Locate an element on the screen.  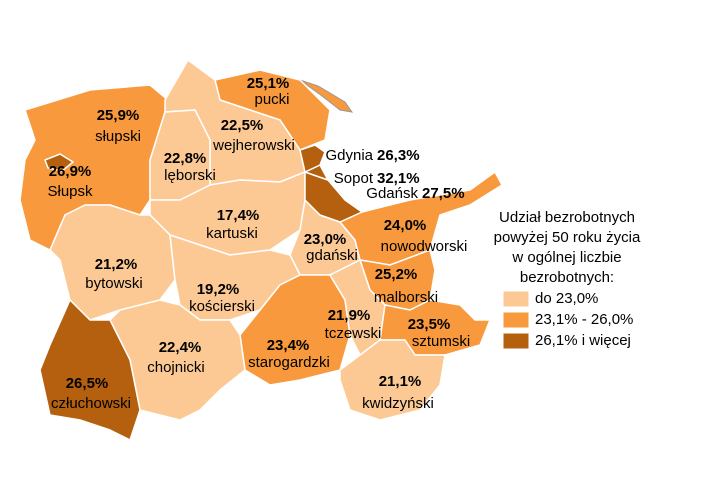
legend-title: w ogólnej liczbie is located at coordinates (566, 257).